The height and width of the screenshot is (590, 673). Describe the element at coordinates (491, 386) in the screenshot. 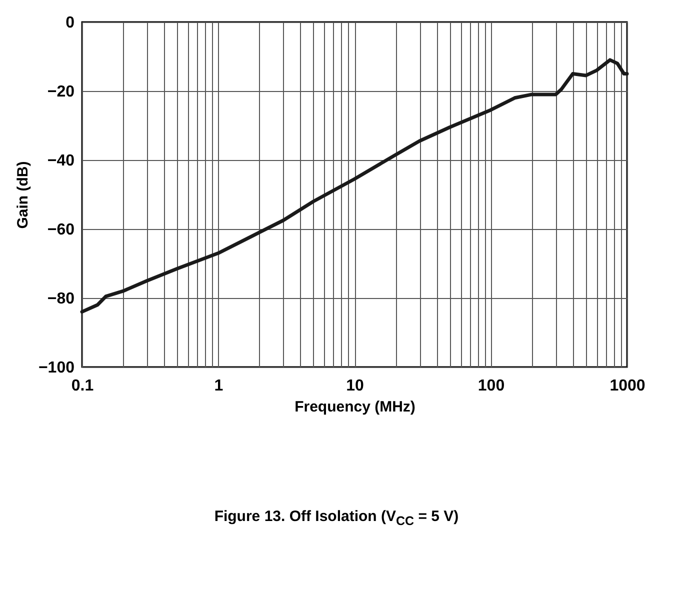

I see `x-tick-label: 100` at that location.